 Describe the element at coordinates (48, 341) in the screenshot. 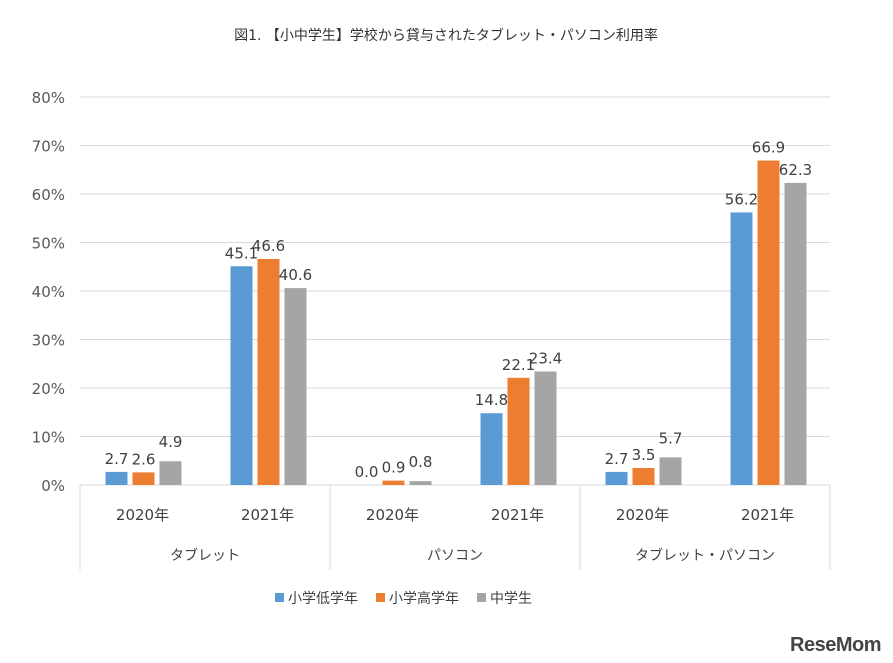

I see `y-tick-label: 30%` at that location.